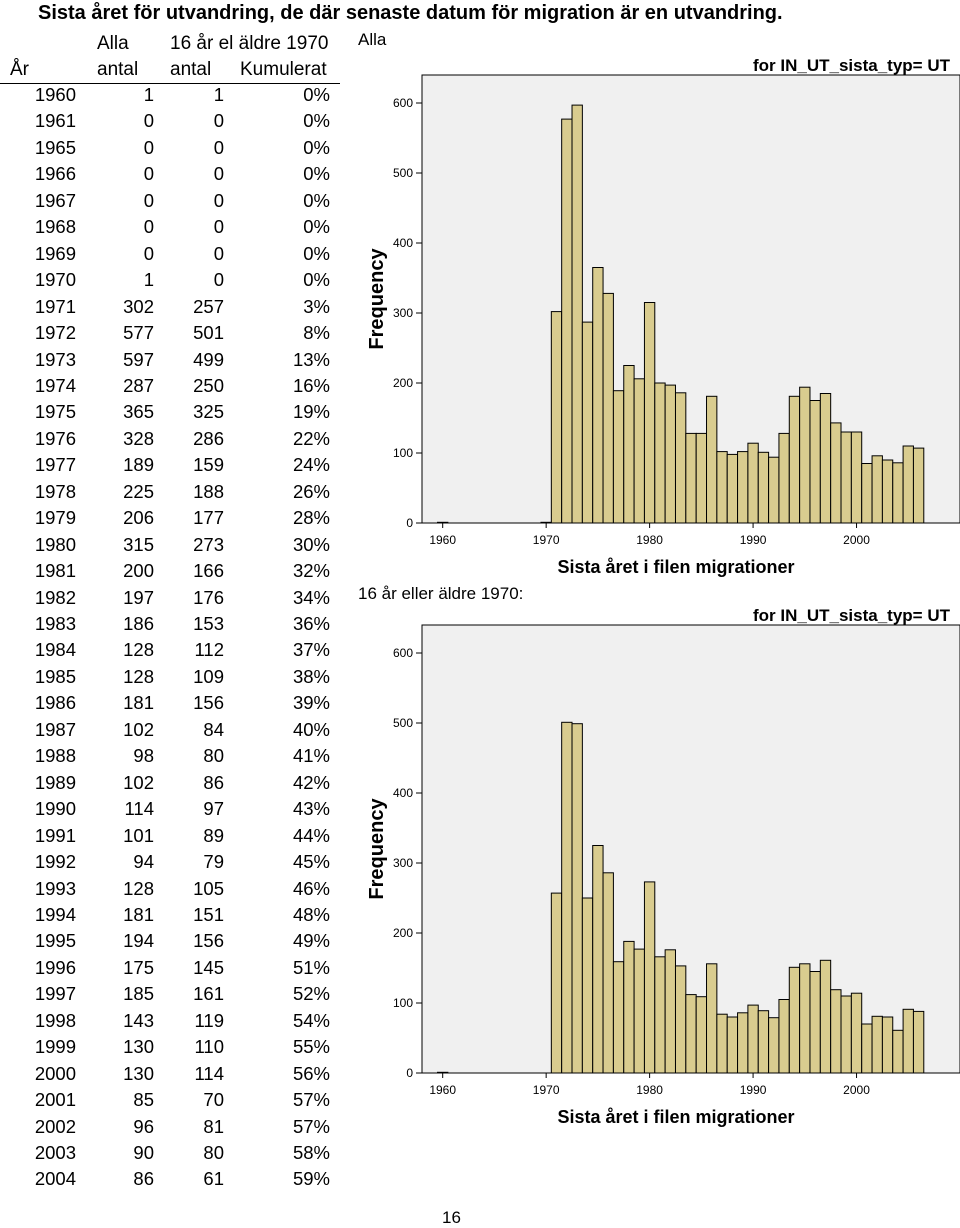 This screenshot has height=1228, width=960. Describe the element at coordinates (208, 597) in the screenshot. I see `row-antal-16: 176` at that location.